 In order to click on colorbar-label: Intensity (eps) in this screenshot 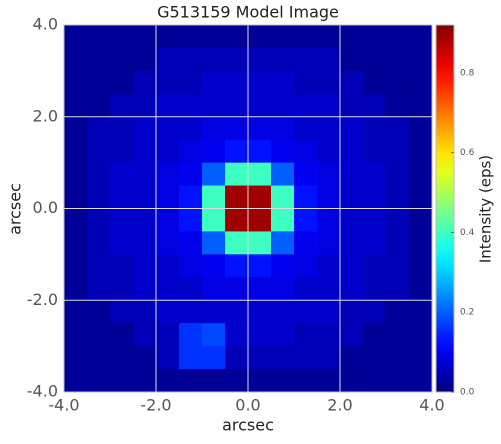, I will do `click(486, 209)`.